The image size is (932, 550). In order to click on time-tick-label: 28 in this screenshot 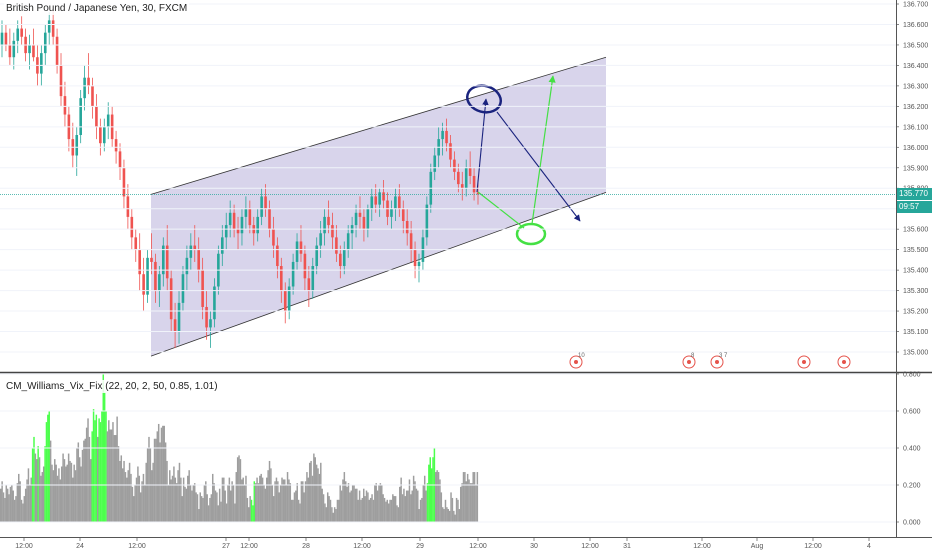, I will do `click(306, 546)`.